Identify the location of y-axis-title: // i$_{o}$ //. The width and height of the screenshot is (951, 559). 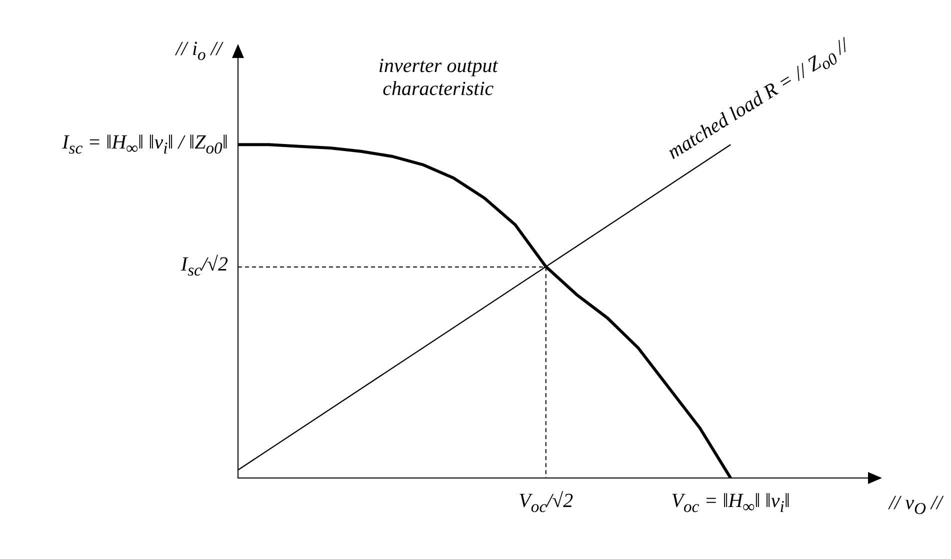
(199, 51).